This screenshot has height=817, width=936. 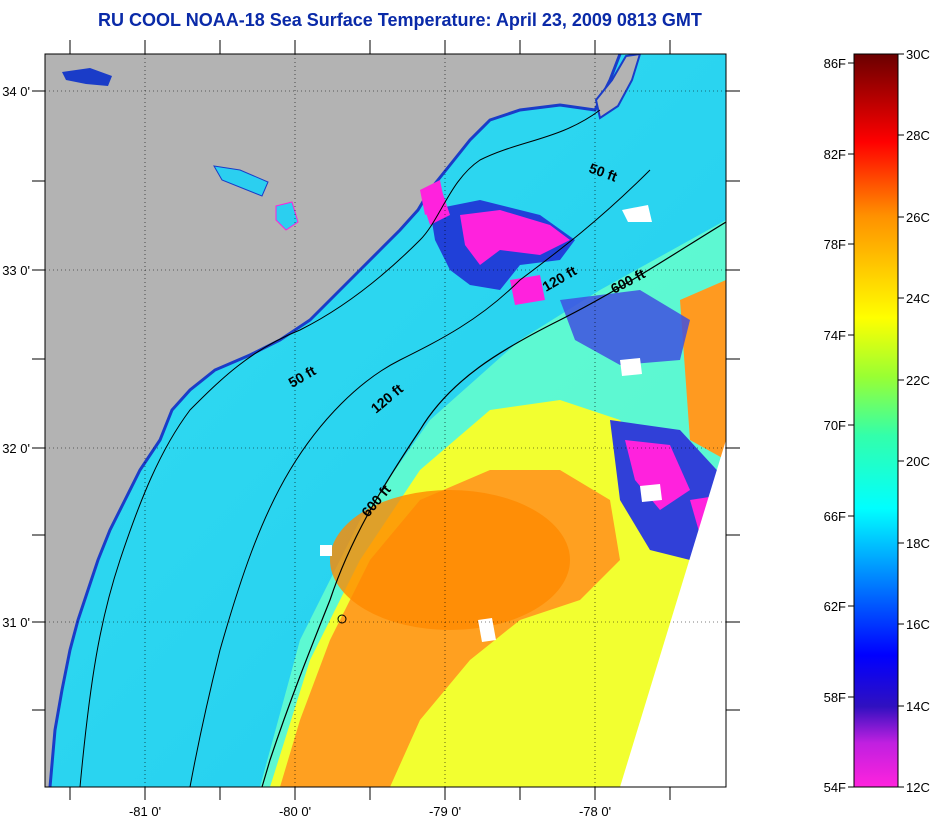 I want to click on colorbar-c-label: 22C, so click(x=918, y=380).